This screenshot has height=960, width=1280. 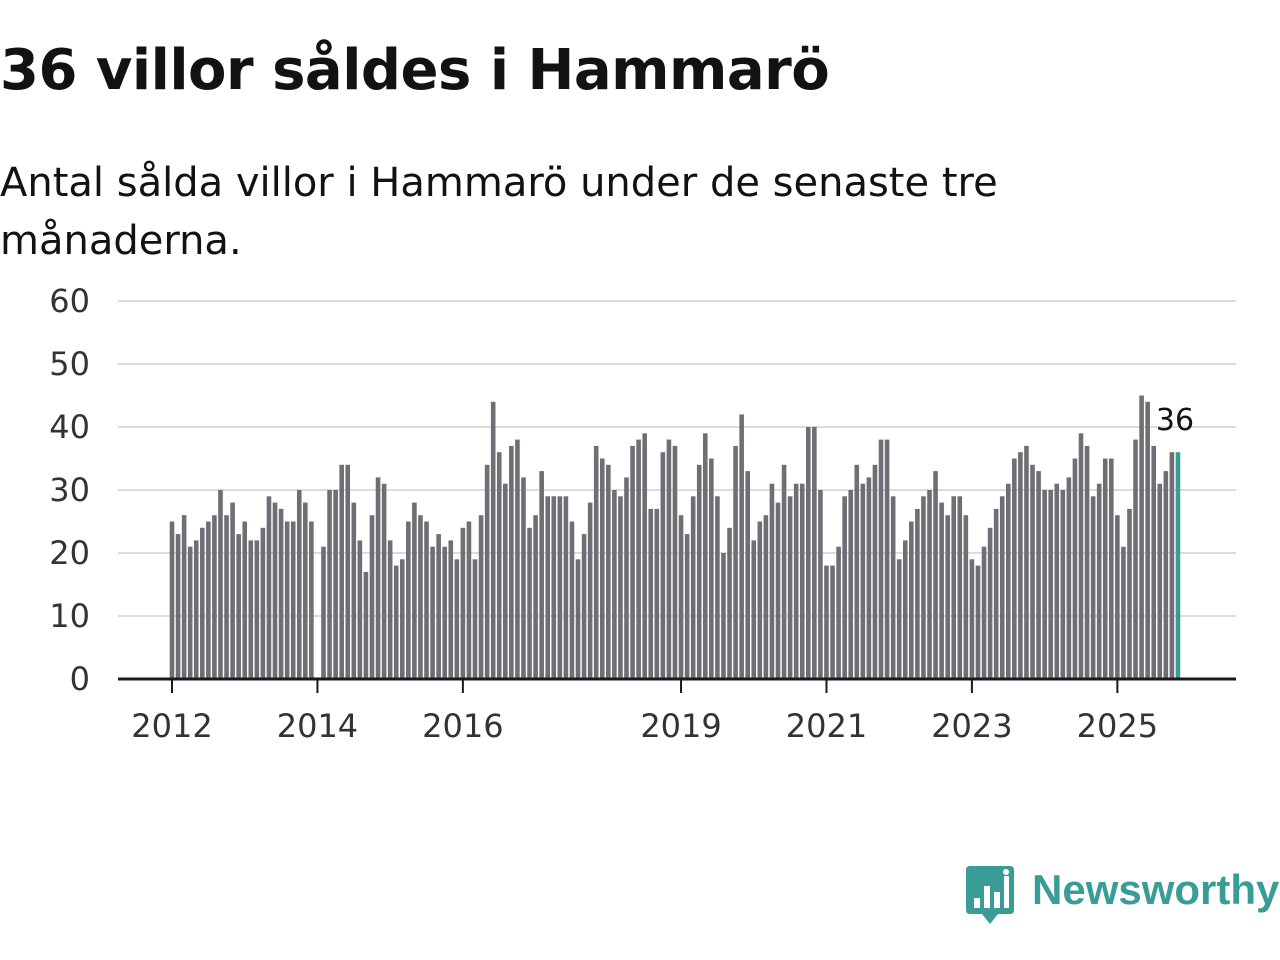 What do you see at coordinates (990, 895) in the screenshot?
I see `newsworthy-logo-icon` at bounding box center [990, 895].